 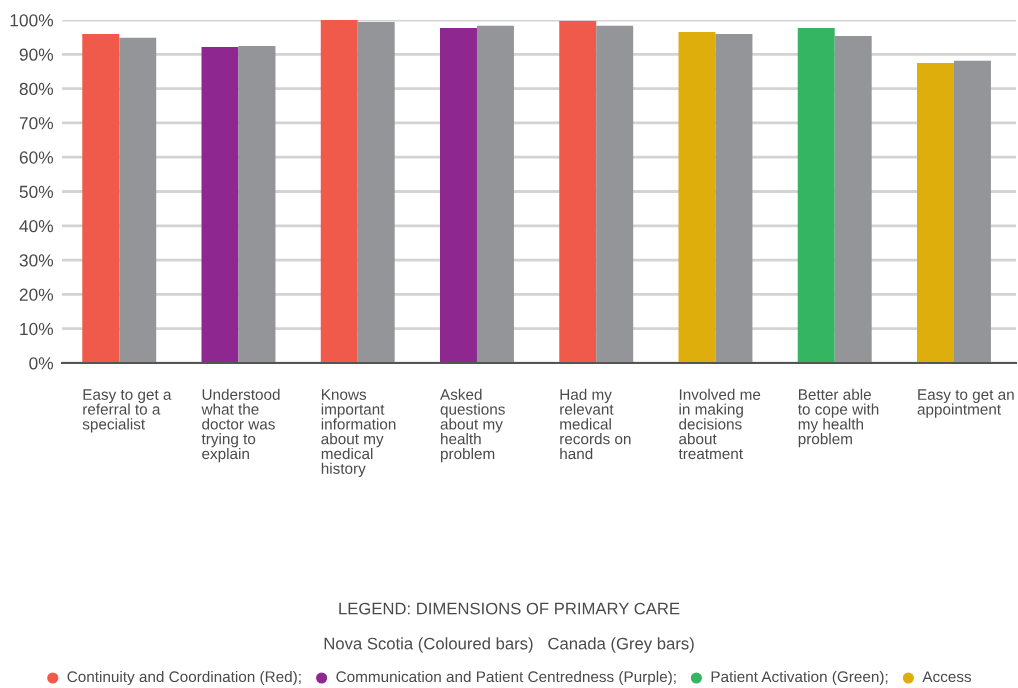 I want to click on x-tick-label: Easy to get an appointment, so click(x=965, y=403).